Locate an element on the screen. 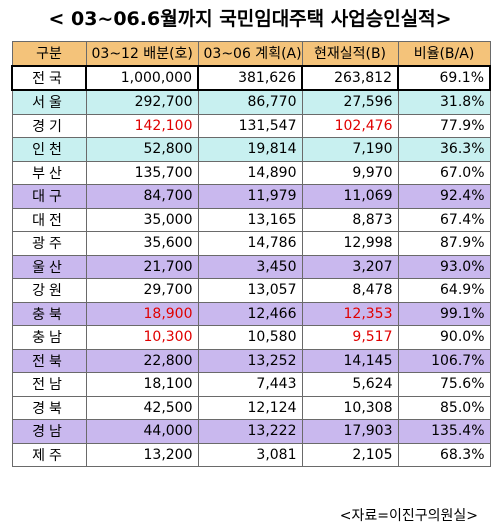  plan-cell: 10,580 is located at coordinates (250, 337).